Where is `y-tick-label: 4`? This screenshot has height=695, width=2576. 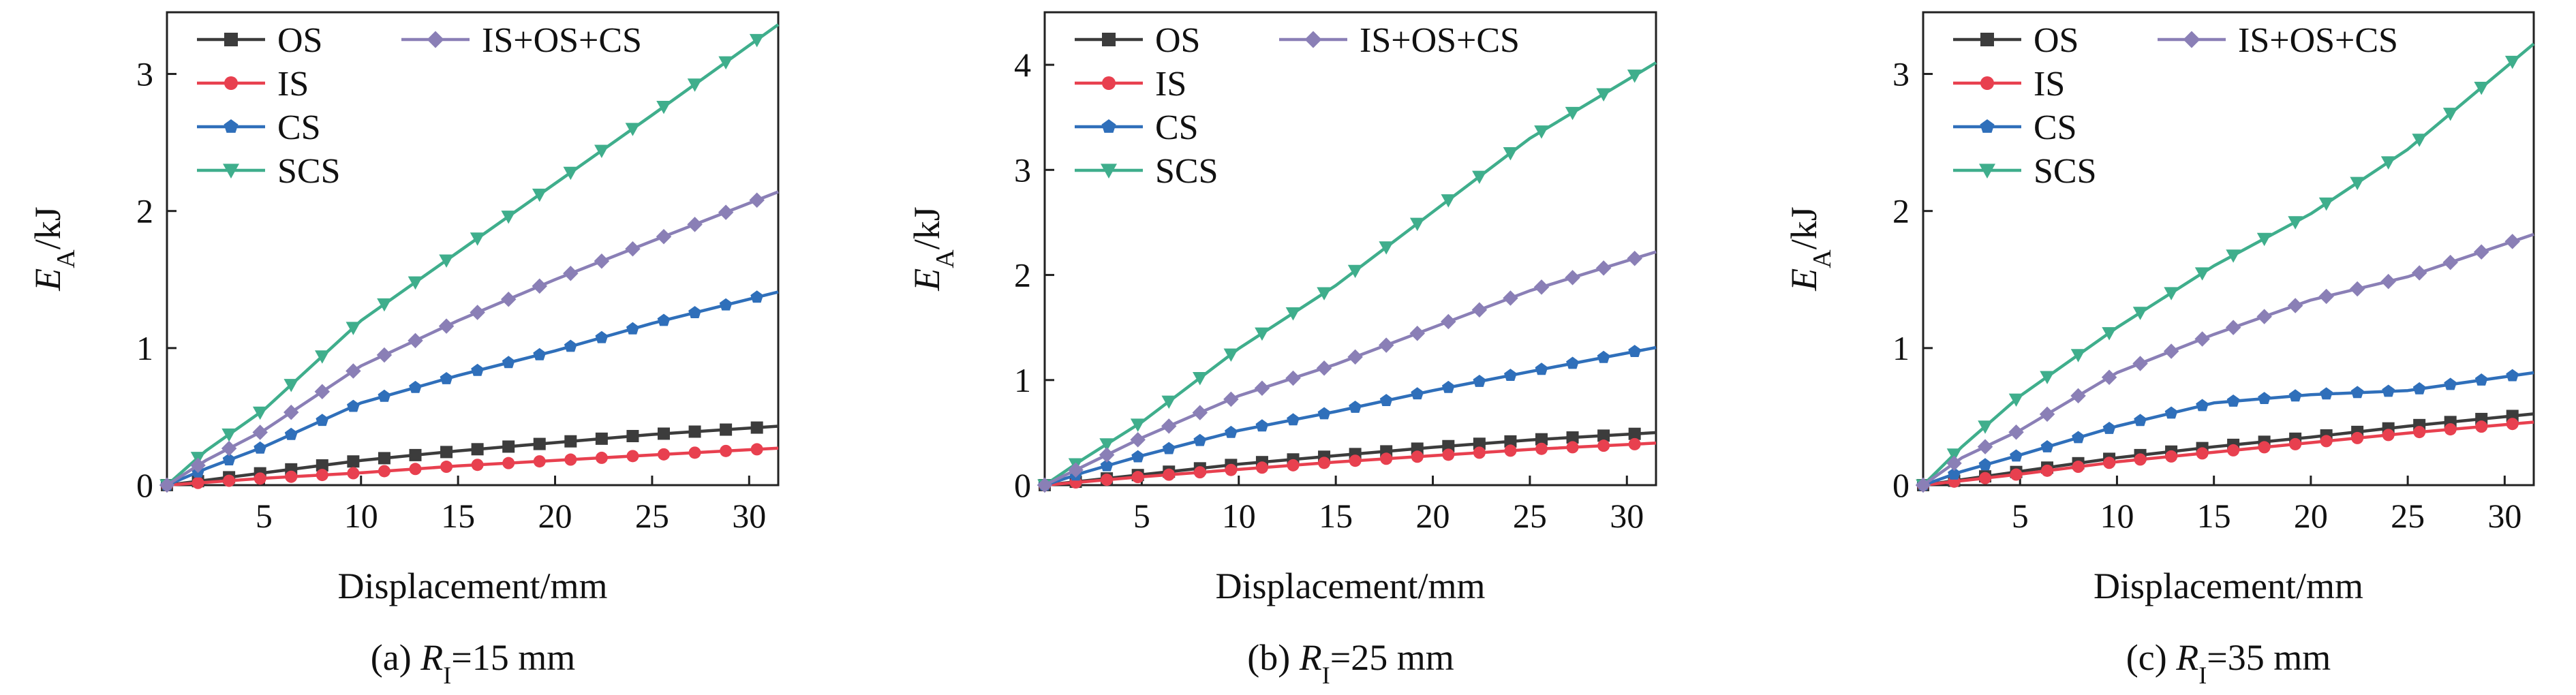
y-tick-label: 4 is located at coordinates (1022, 65).